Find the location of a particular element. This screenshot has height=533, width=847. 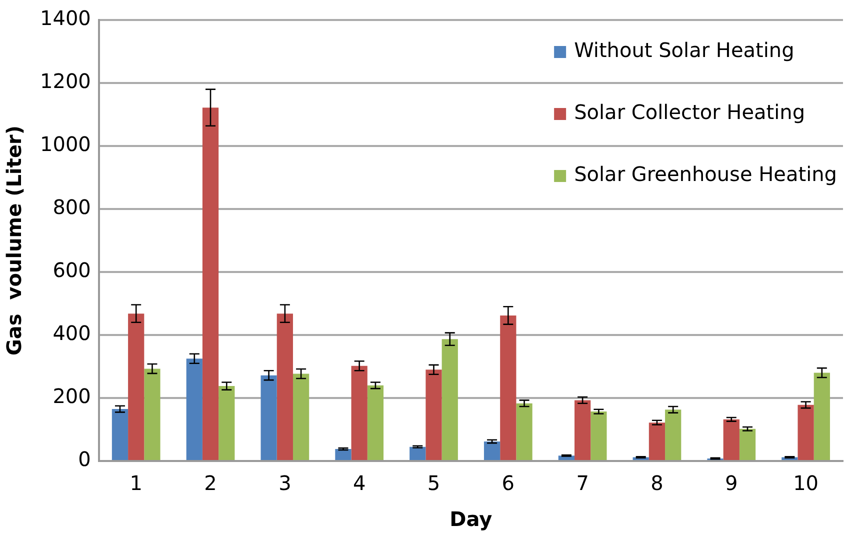

x-tick-label: 4 is located at coordinates (359, 483).